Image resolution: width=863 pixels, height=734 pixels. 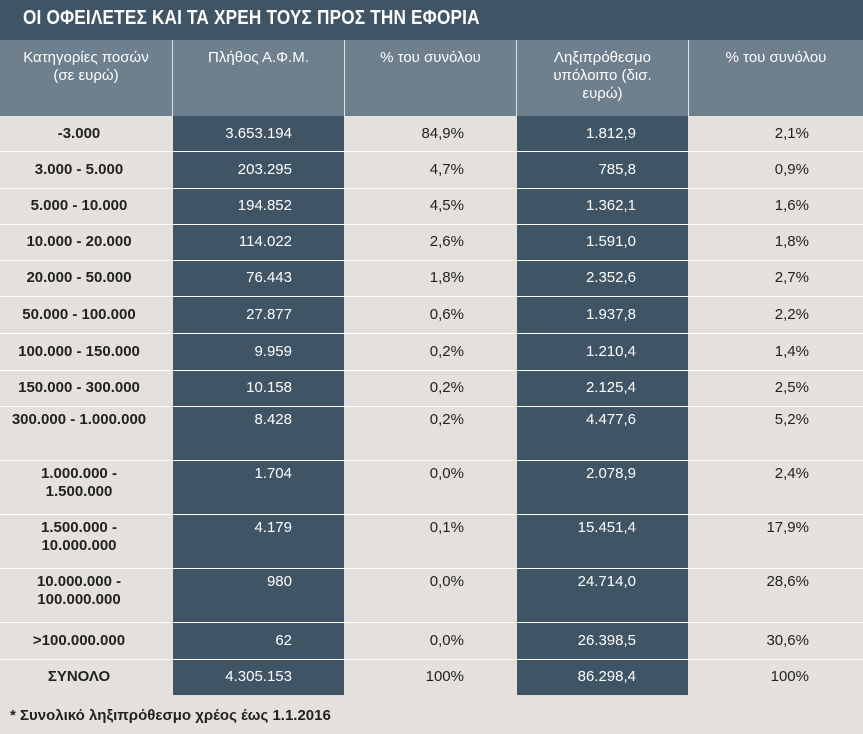 I want to click on table-cell: 3.653.194, so click(x=258, y=133).